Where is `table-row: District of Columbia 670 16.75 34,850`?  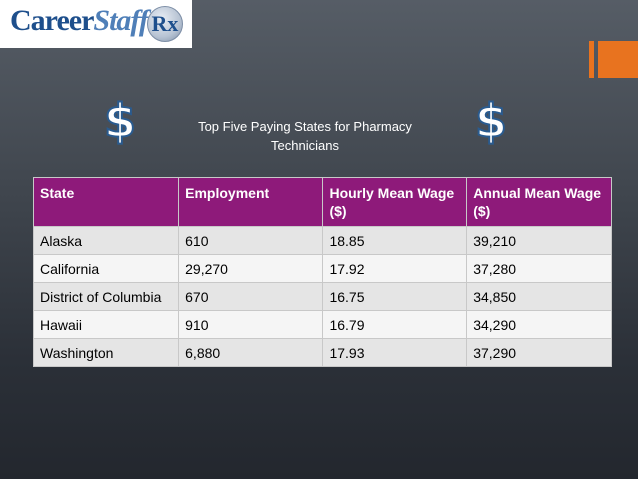 table-row: District of Columbia 670 16.75 34,850 is located at coordinates (322, 296).